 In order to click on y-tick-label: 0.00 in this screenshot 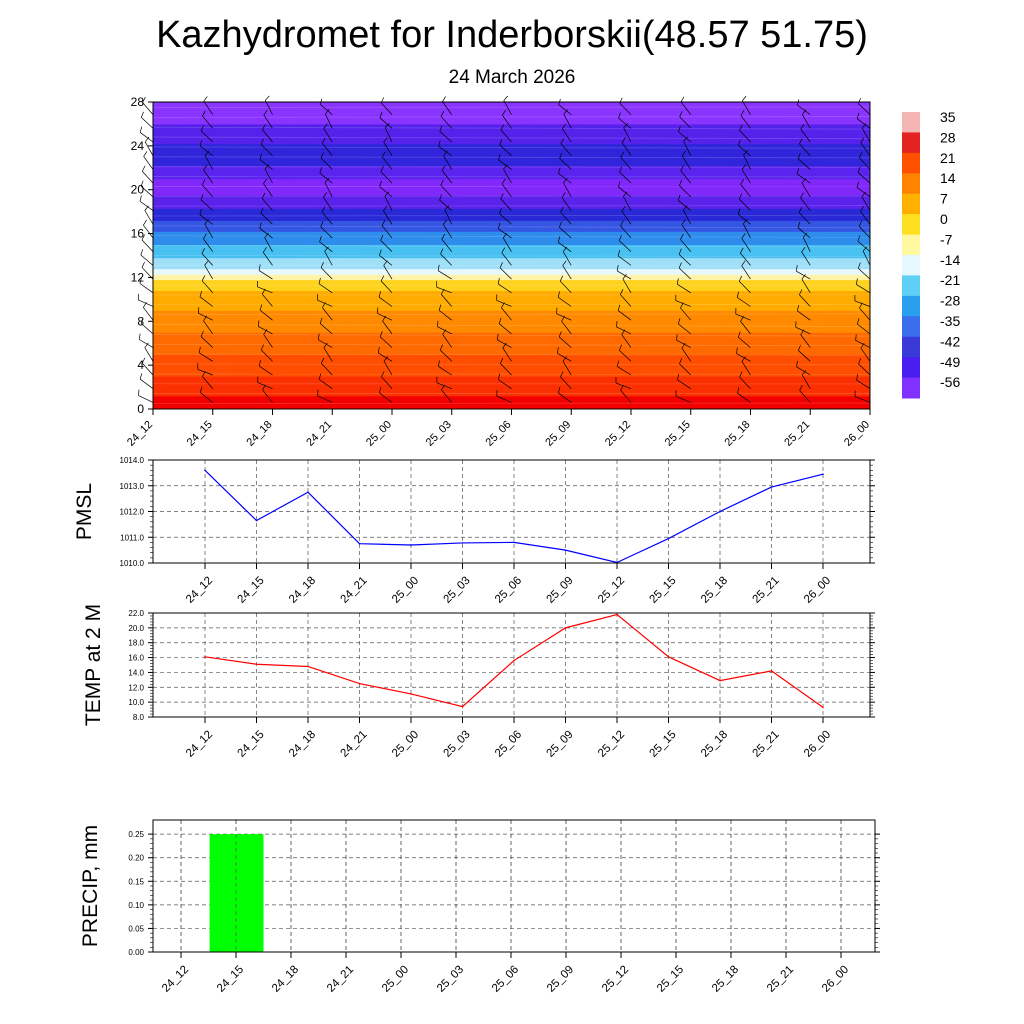, I will do `click(136, 952)`.